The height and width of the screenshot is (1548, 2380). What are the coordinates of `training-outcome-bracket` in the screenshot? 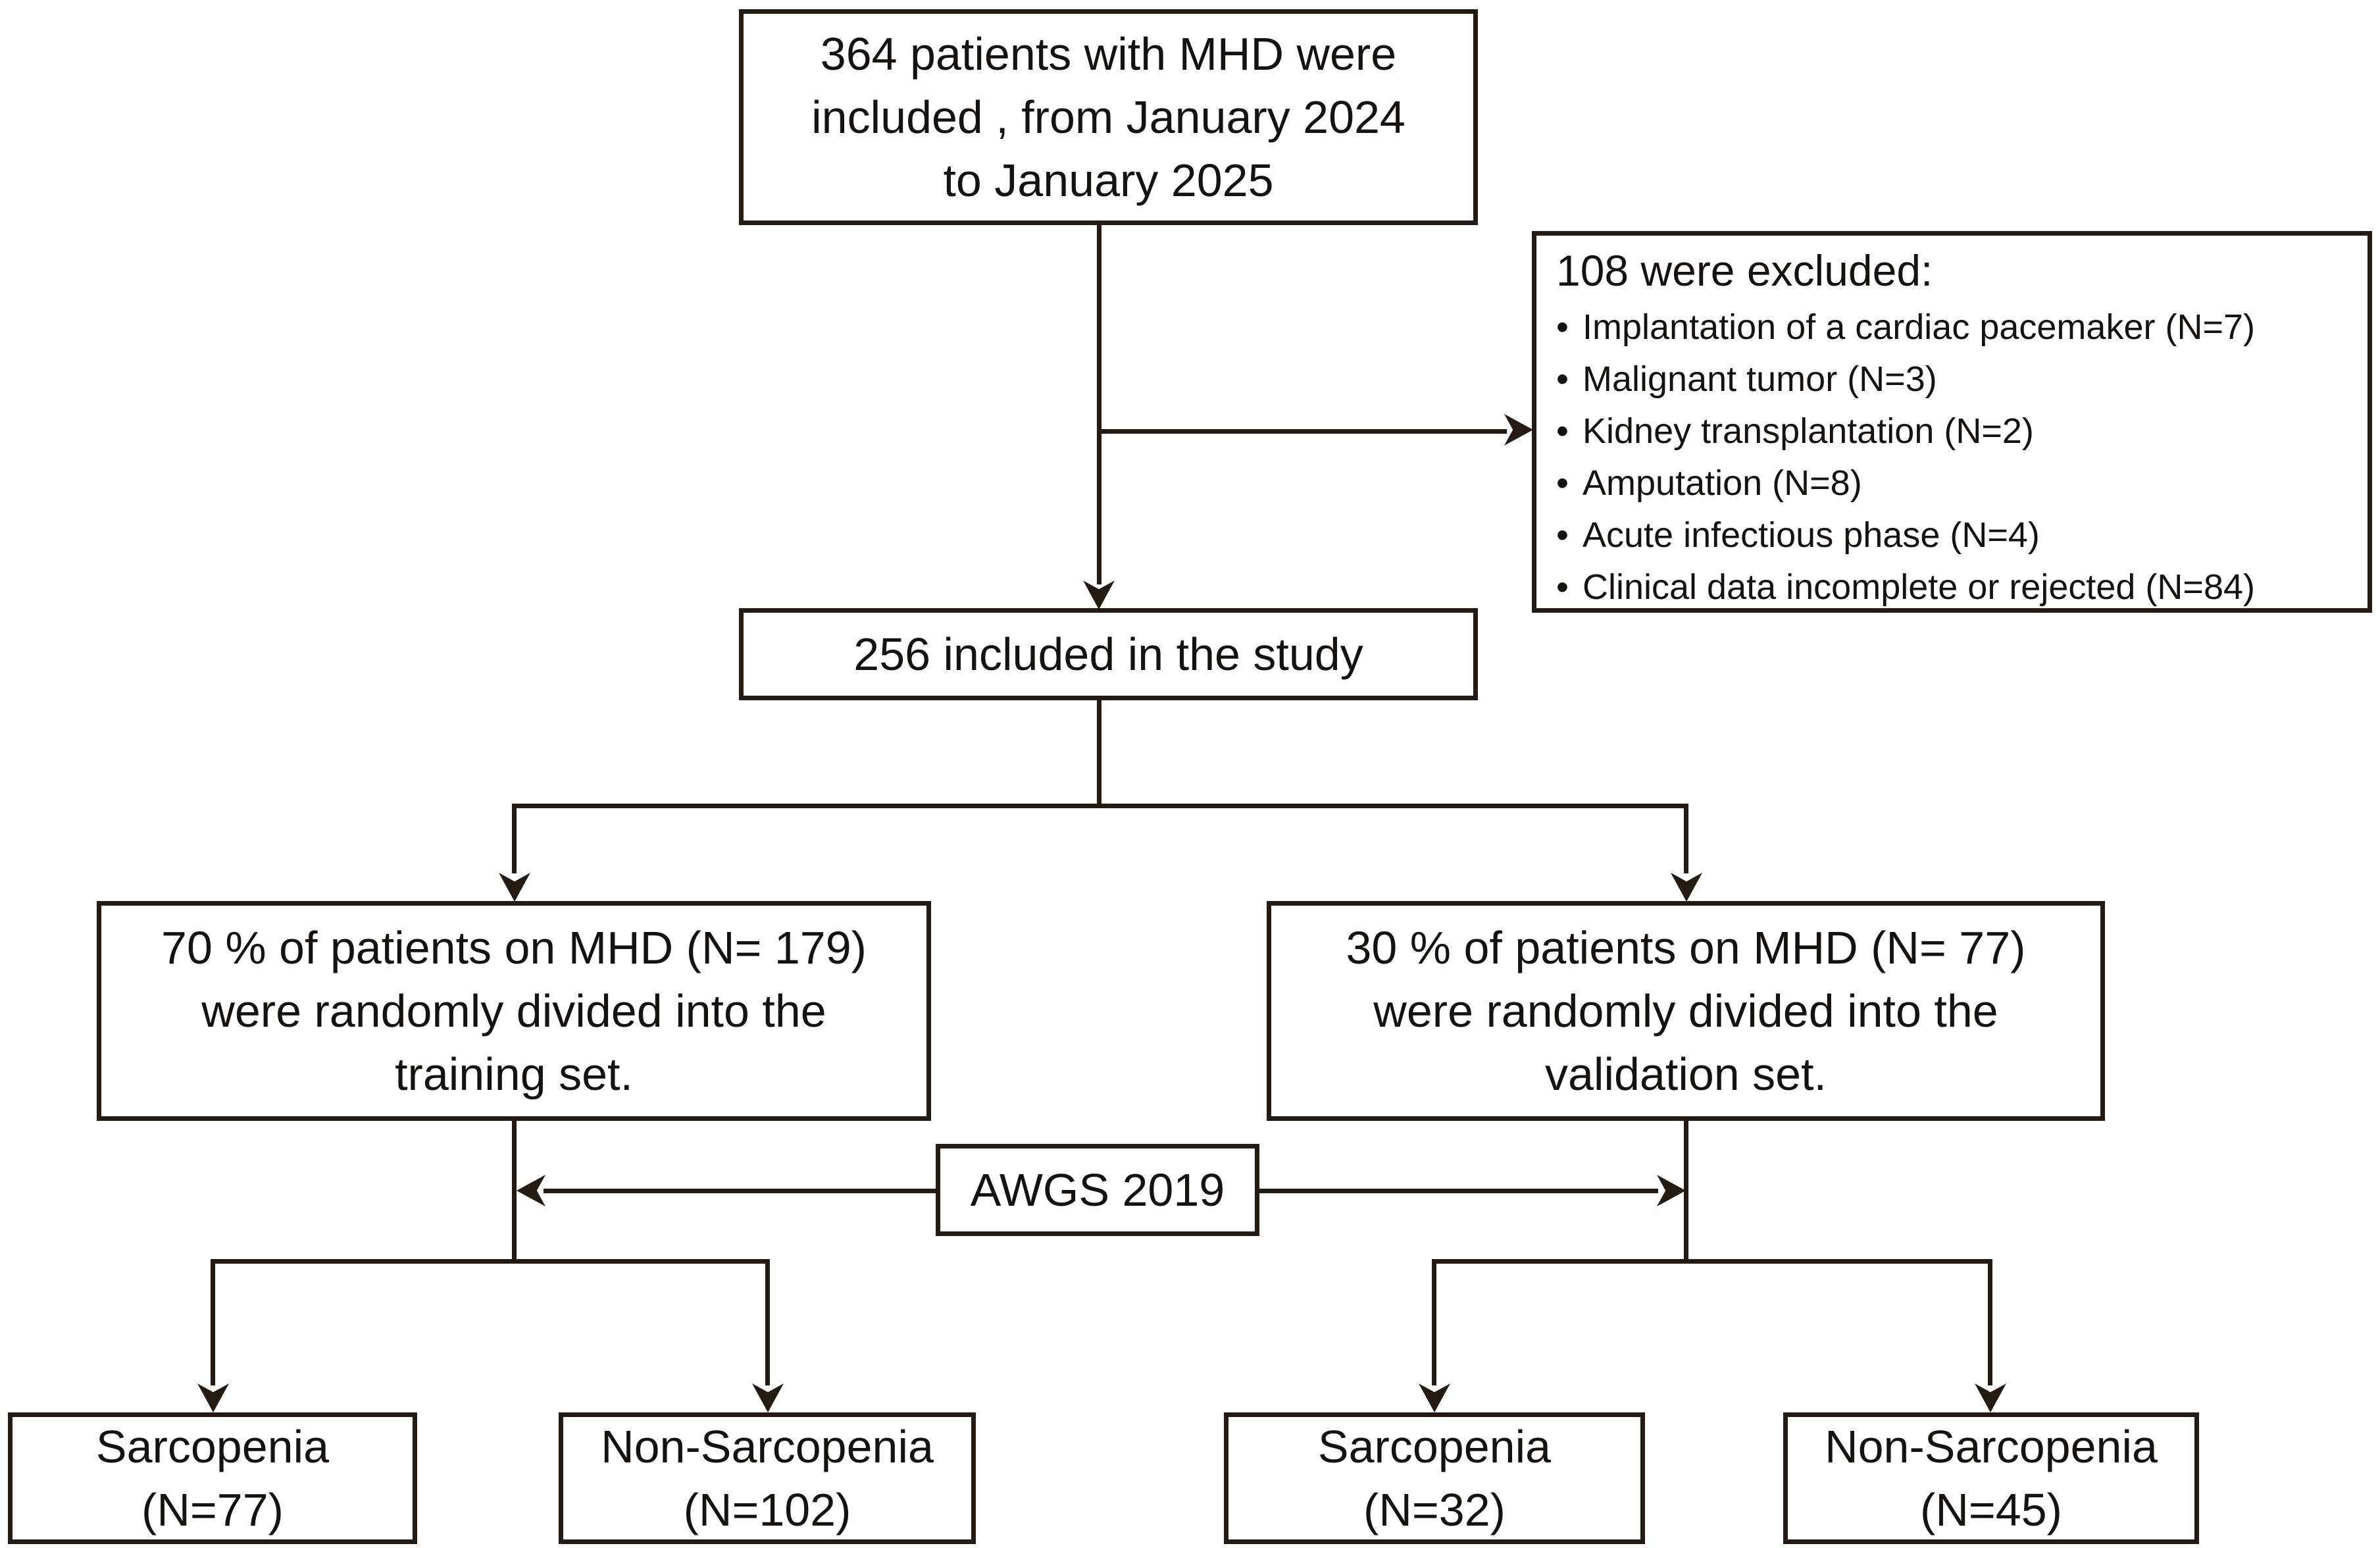 It's located at (490, 1261).